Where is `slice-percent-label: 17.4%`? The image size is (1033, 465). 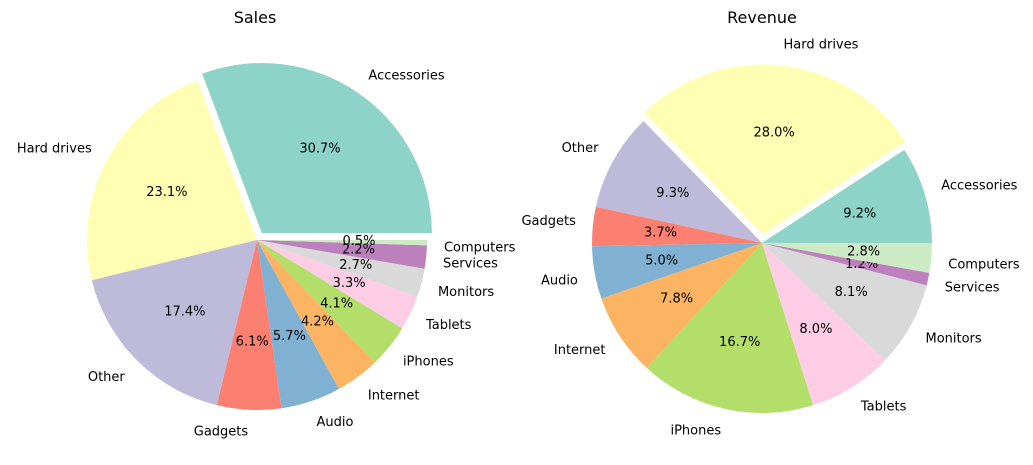 slice-percent-label: 17.4% is located at coordinates (184, 312).